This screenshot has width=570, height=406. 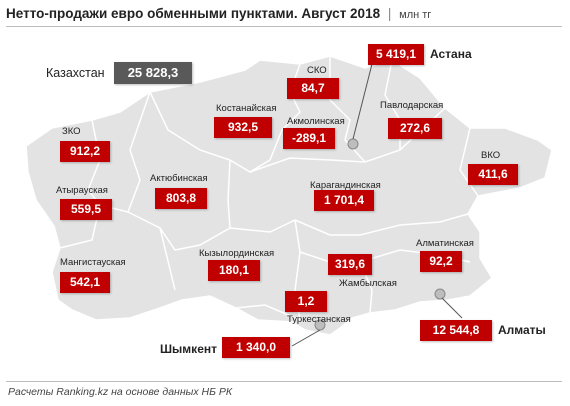 What do you see at coordinates (306, 301) in the screenshot?
I see `region-value-turkestan: 1,2` at bounding box center [306, 301].